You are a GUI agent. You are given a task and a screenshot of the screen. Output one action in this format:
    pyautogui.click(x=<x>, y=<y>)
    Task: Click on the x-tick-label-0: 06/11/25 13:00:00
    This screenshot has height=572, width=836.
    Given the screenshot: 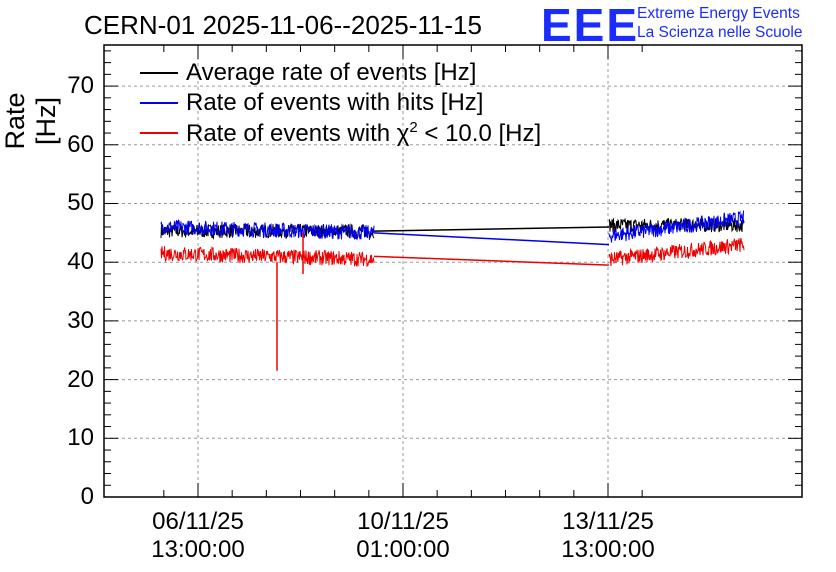 What is the action you would take?
    pyautogui.click(x=198, y=536)
    